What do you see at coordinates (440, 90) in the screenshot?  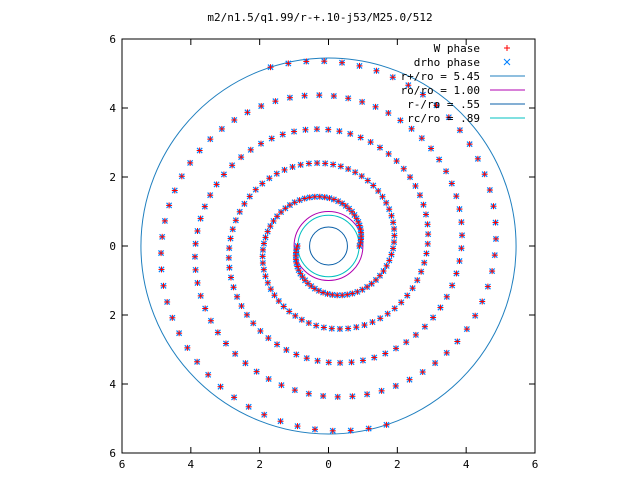 I see `legend-label-ro: ro/ro = 1.00` at bounding box center [440, 90].